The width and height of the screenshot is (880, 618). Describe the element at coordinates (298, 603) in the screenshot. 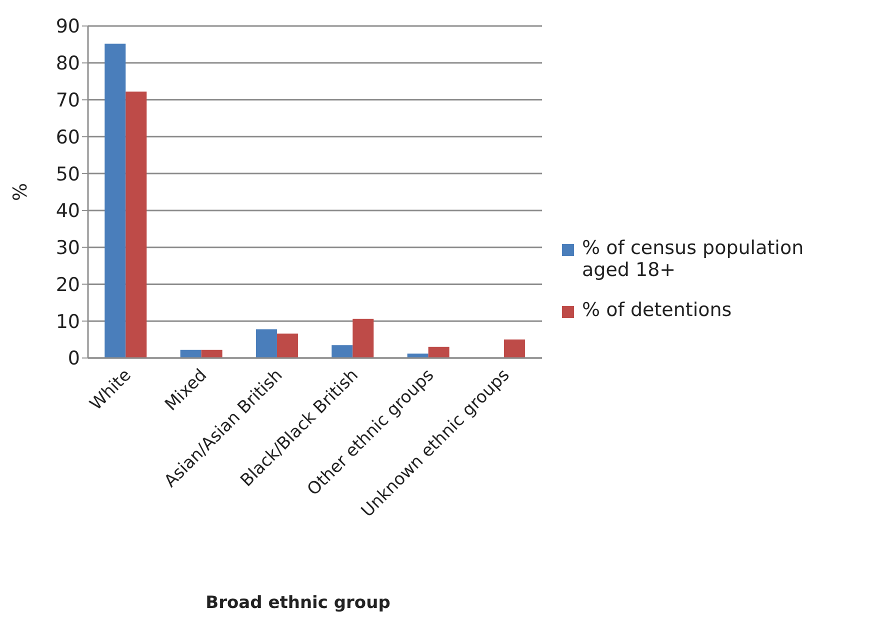

I see `x-axis-title: Broad ethnic group` at that location.